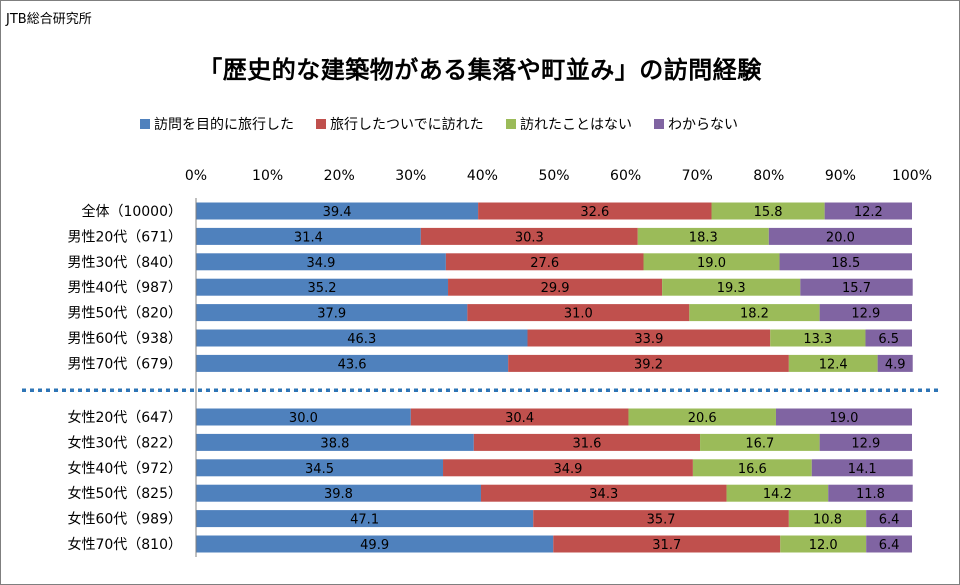 This screenshot has height=585, width=960. I want to click on category-label: 男性70代（679）, so click(124, 364).